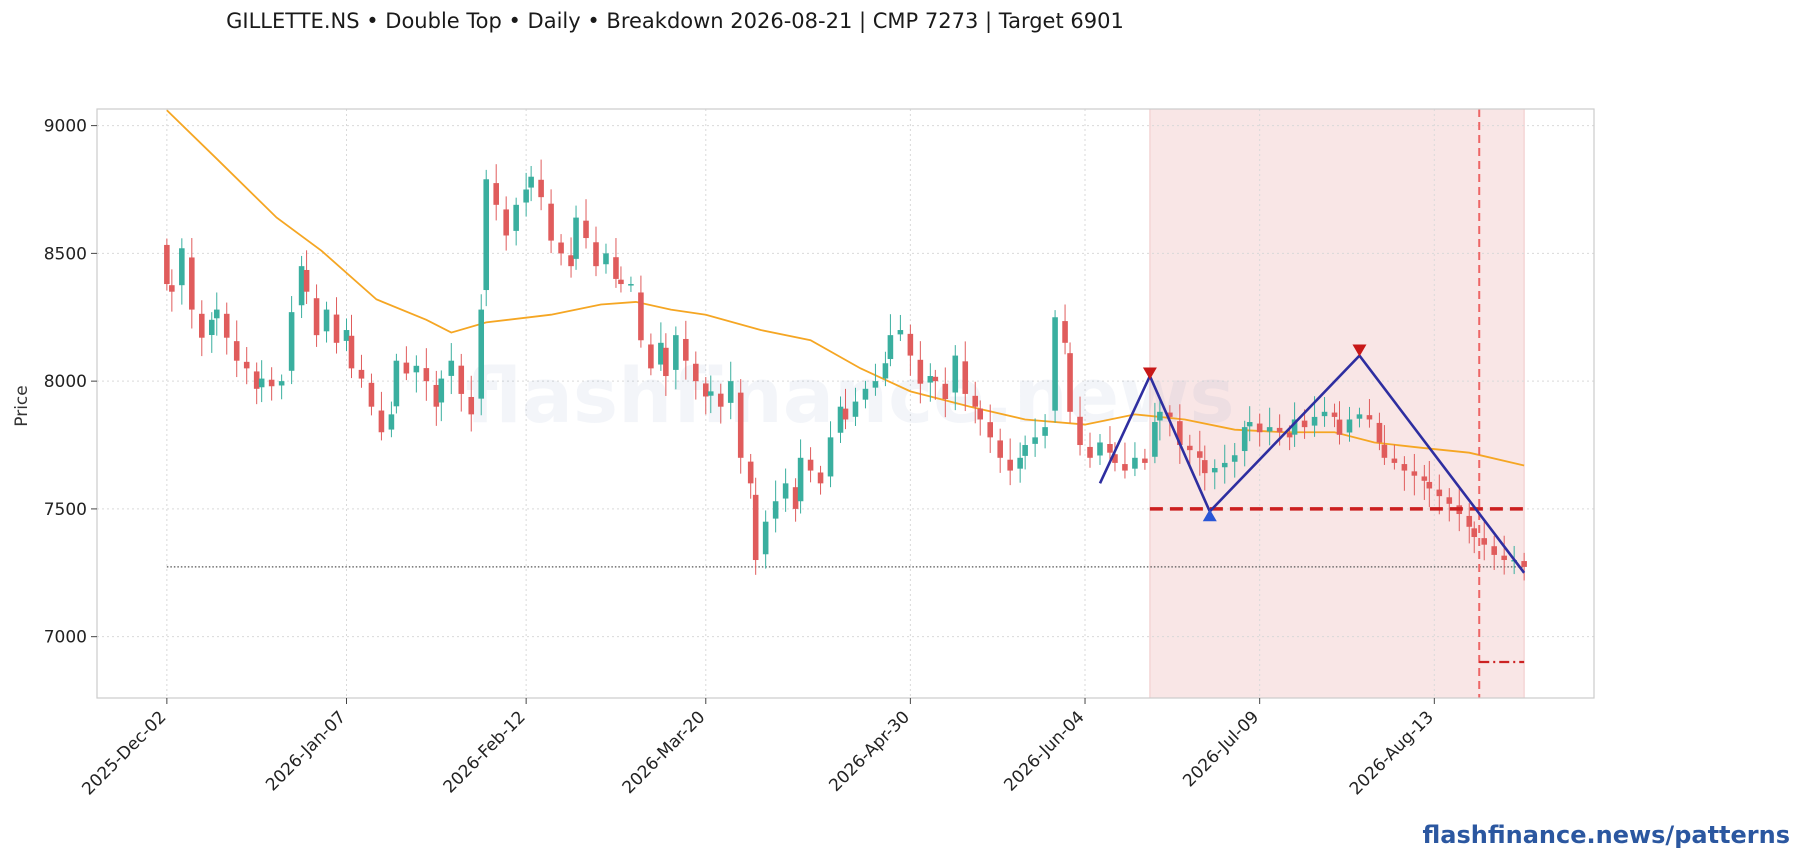 This screenshot has width=1804, height=860. What do you see at coordinates (22, 405) in the screenshot?
I see `y-axis-label: Price` at bounding box center [22, 405].